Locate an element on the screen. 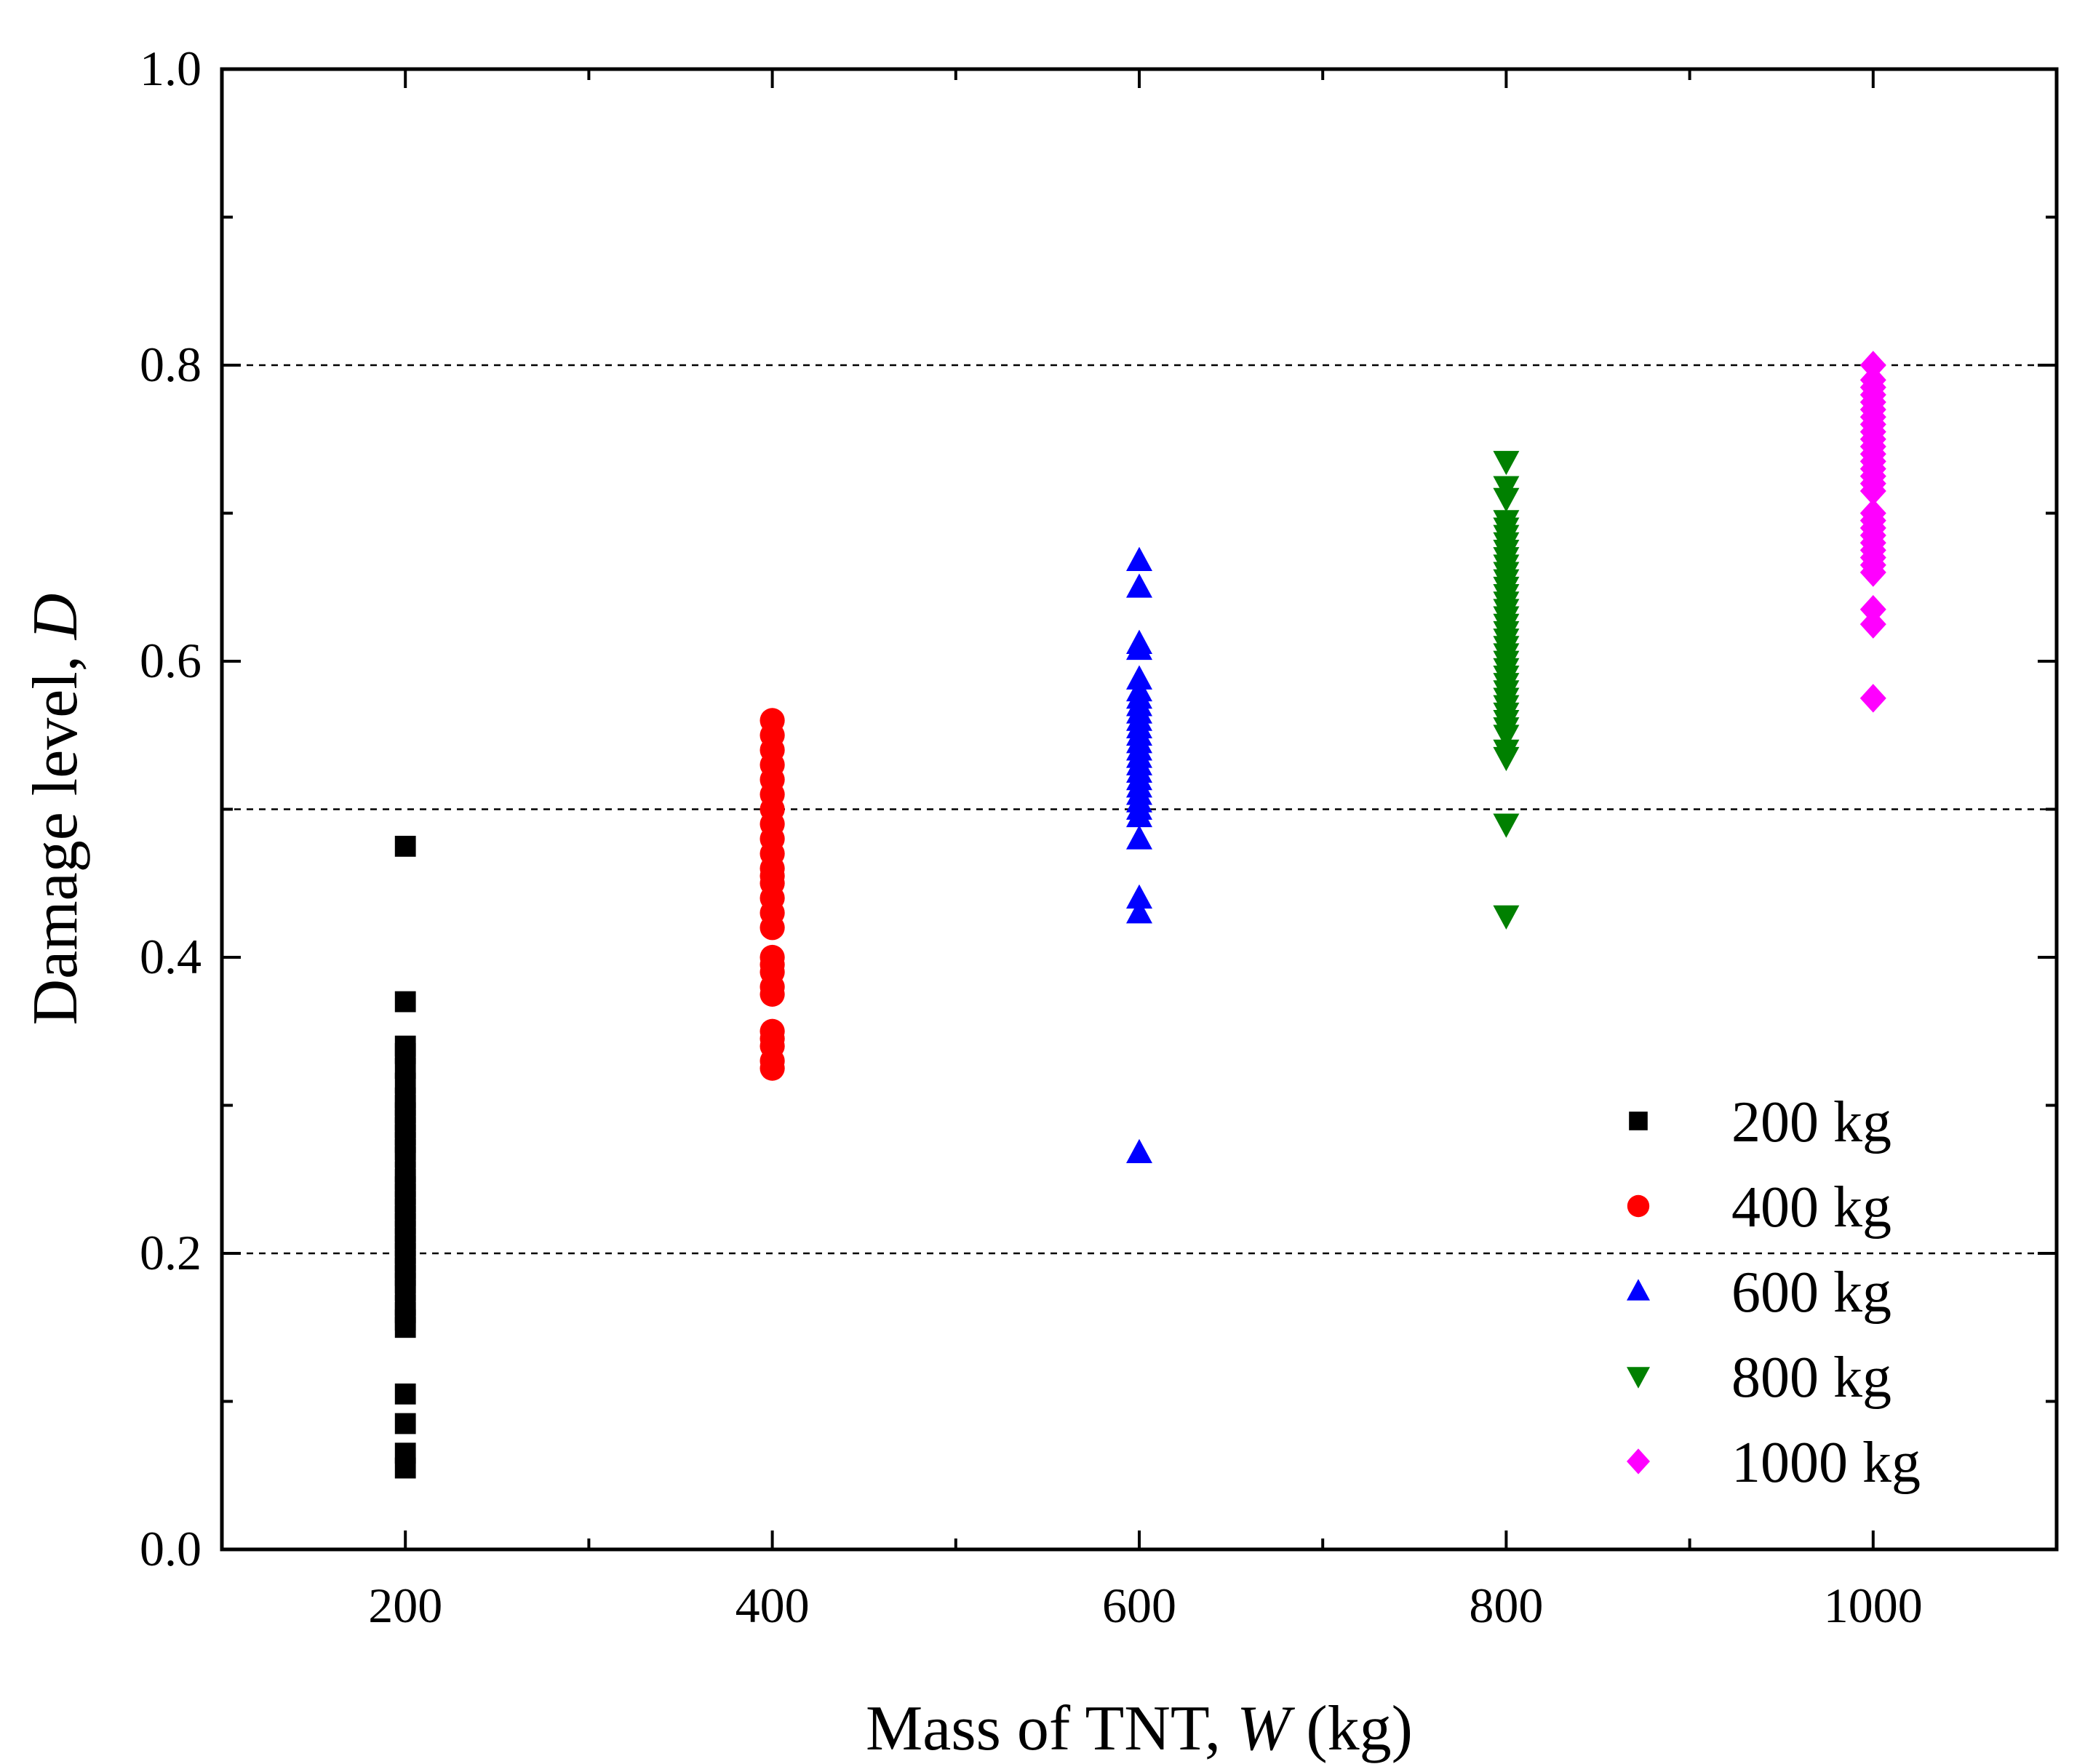 This screenshot has width=2085, height=1764. legend-label: 400 kg is located at coordinates (1811, 1208).